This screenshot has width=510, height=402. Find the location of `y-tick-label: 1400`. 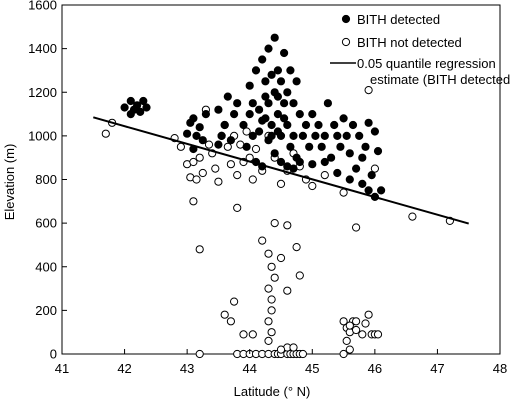

y-tick-label: 1400 is located at coordinates (42, 48).